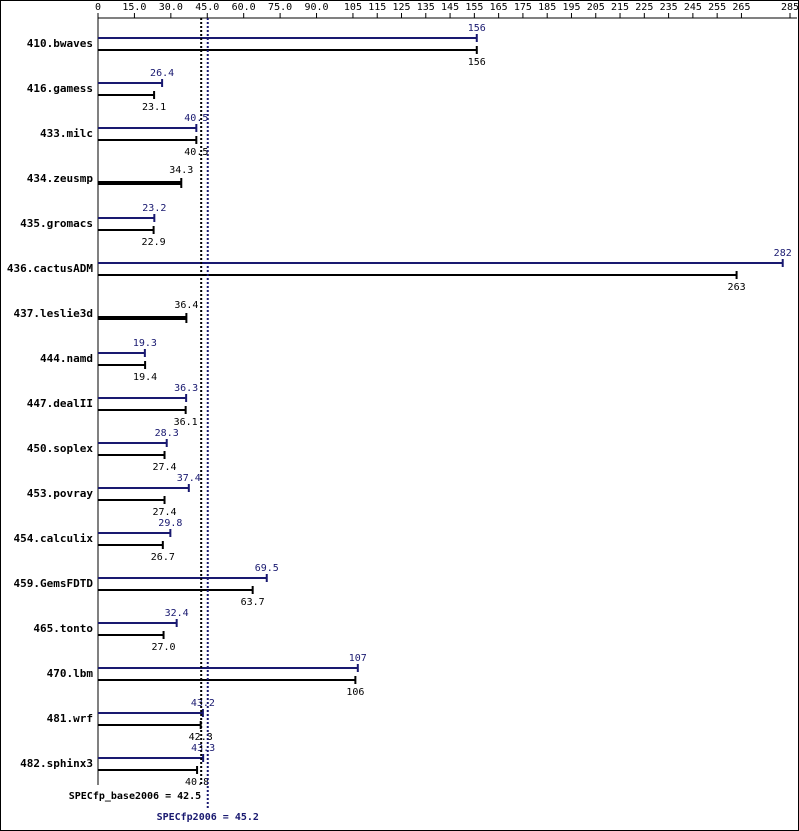 This screenshot has width=799, height=831. I want to click on x-tick-label: 125, so click(401, 7).